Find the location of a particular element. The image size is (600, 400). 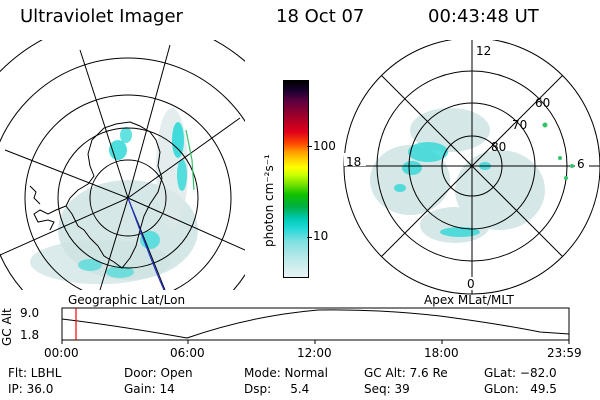

colorbar is located at coordinates (296, 179).